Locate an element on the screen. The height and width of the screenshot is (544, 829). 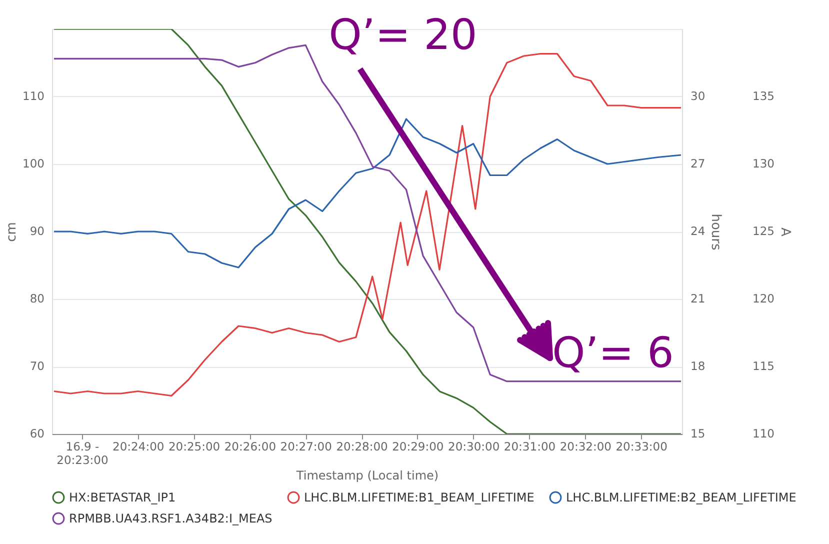
x-tick-label: 20:32:00 is located at coordinates (586, 447).